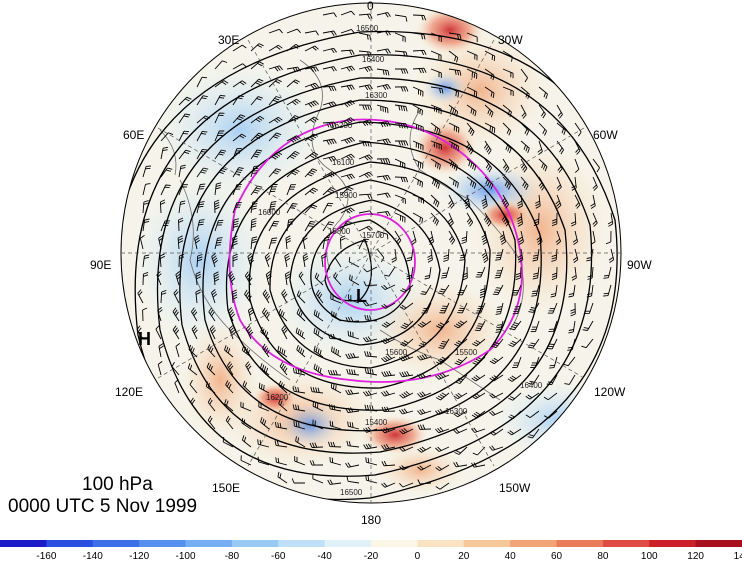 Image resolution: width=742 pixels, height=561 pixels. I want to click on contour-label: 15700, so click(373, 235).